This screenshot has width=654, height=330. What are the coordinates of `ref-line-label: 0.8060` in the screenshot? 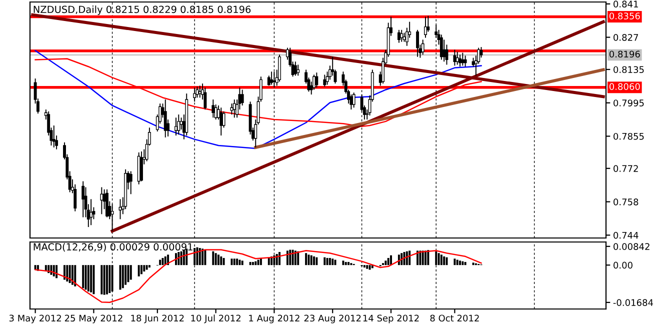 It's located at (624, 86).